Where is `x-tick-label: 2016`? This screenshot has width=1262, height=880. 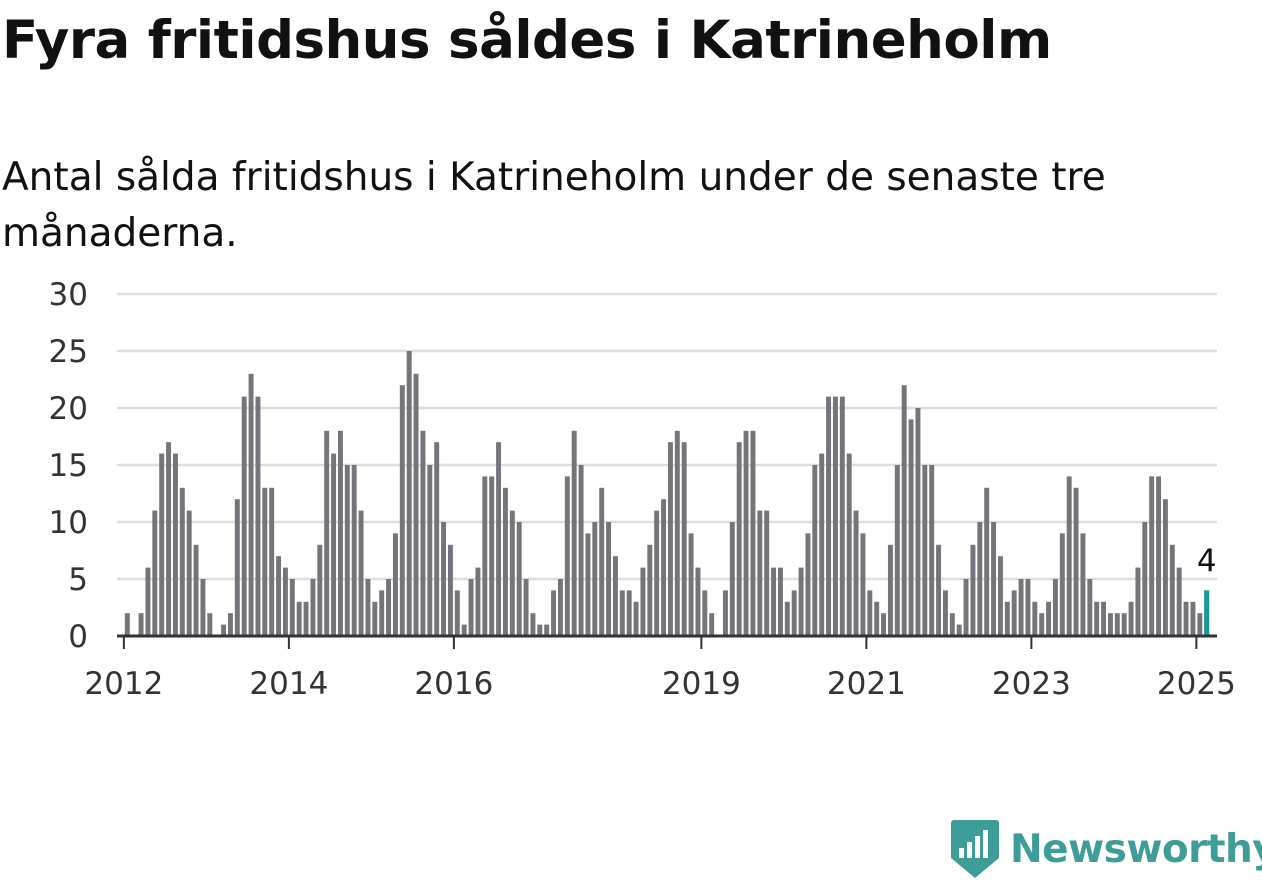
x-tick-label: 2016 is located at coordinates (453, 684).